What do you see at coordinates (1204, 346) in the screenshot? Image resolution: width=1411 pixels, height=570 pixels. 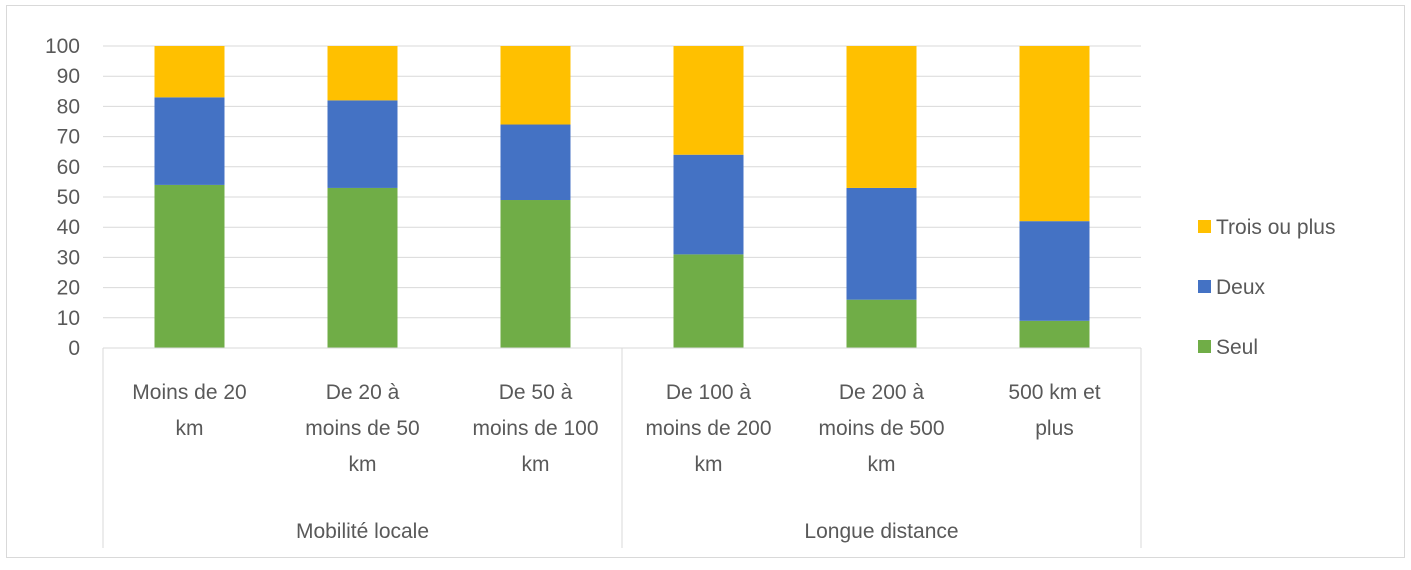 I see `legend-swatch-seul` at bounding box center [1204, 346].